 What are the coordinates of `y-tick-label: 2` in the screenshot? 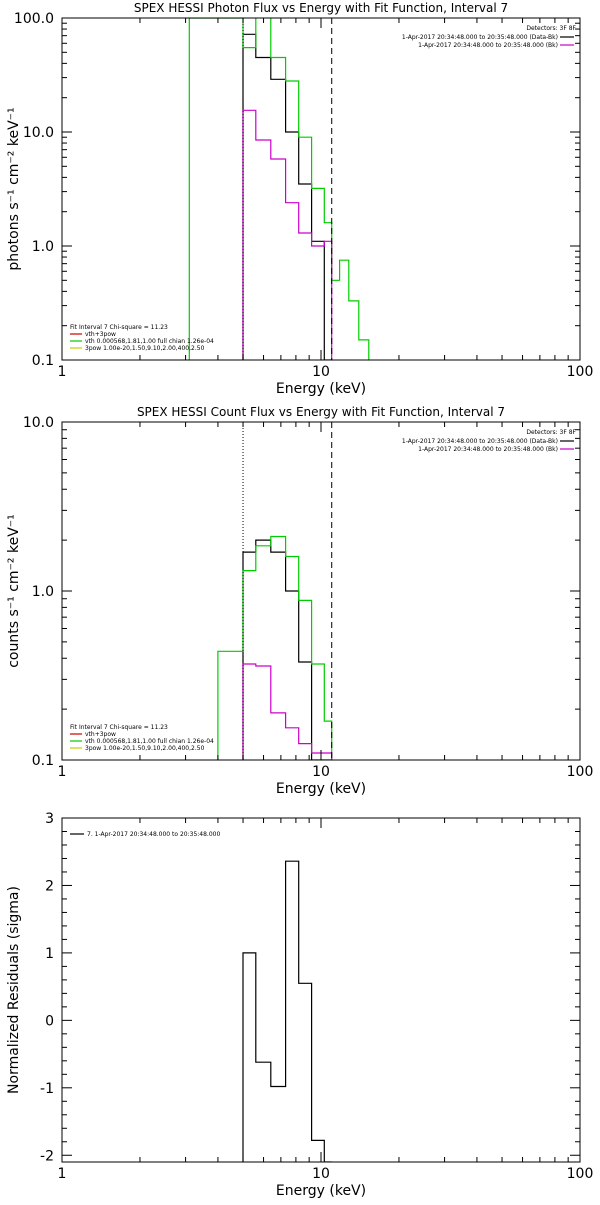 It's located at (49, 886).